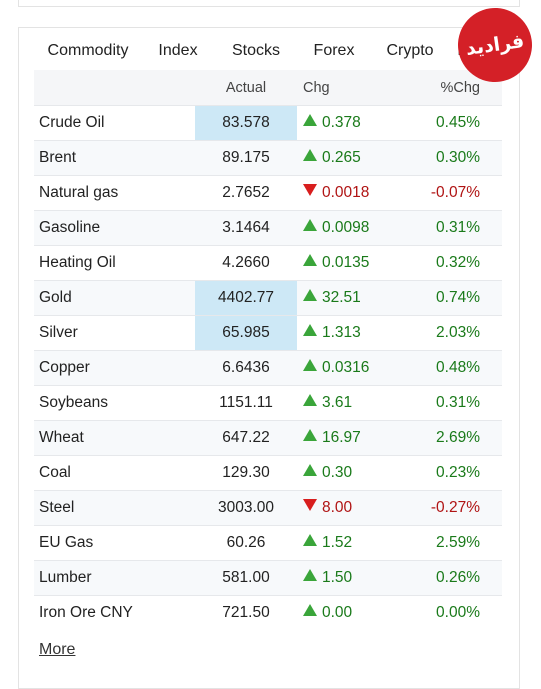  I want to click on row: Wheat 647.22 16.97 2.69%, so click(268, 438).